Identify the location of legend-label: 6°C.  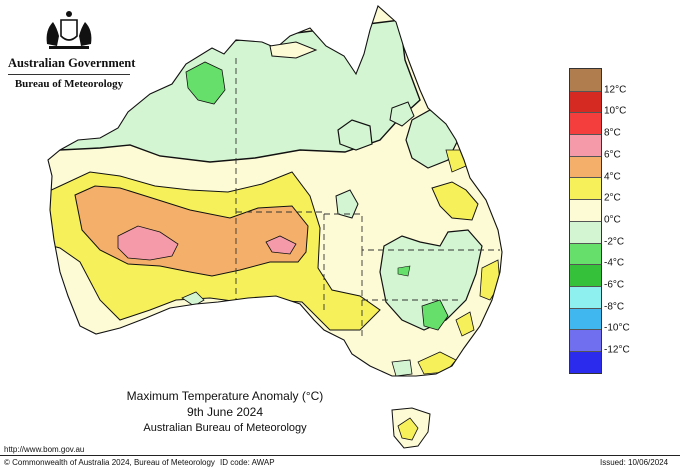
(612, 155).